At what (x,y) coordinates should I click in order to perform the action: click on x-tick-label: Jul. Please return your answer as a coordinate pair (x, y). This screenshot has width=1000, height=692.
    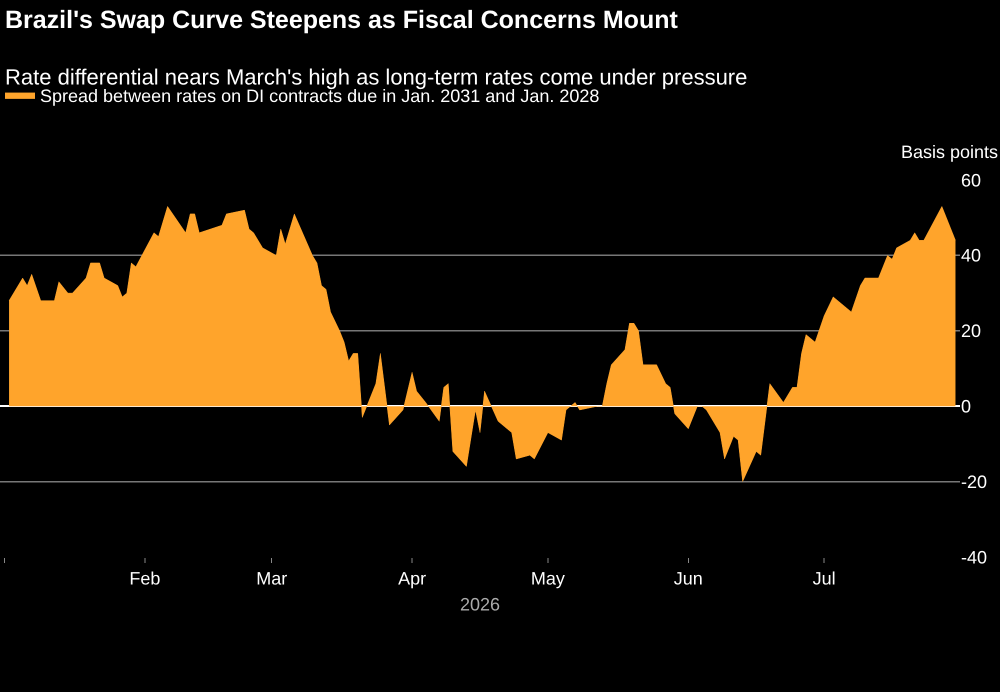
    Looking at the image, I should click on (824, 578).